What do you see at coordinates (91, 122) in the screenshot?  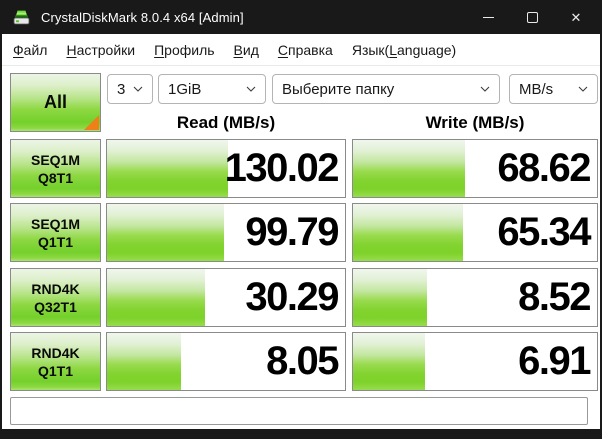 I see `corner-marker-icon` at bounding box center [91, 122].